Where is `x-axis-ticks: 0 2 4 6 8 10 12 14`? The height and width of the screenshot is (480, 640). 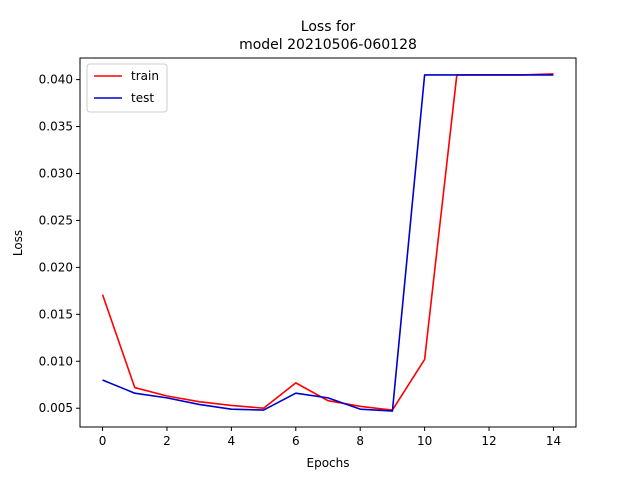
x-axis-ticks: 0 2 4 6 8 10 12 14 is located at coordinates (330, 437).